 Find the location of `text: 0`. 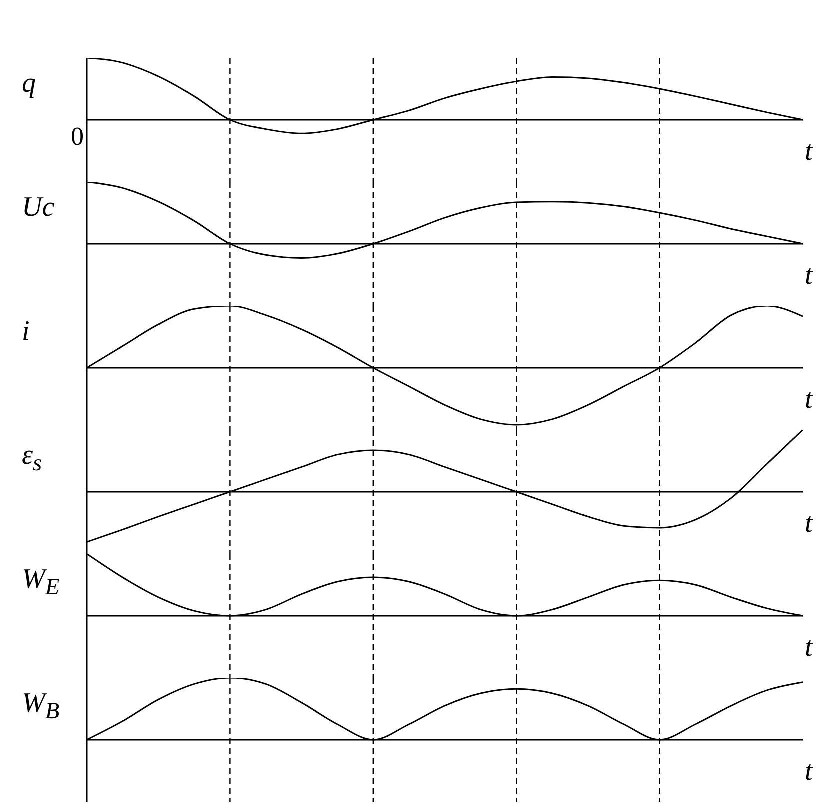

text: 0 is located at coordinates (77, 137).